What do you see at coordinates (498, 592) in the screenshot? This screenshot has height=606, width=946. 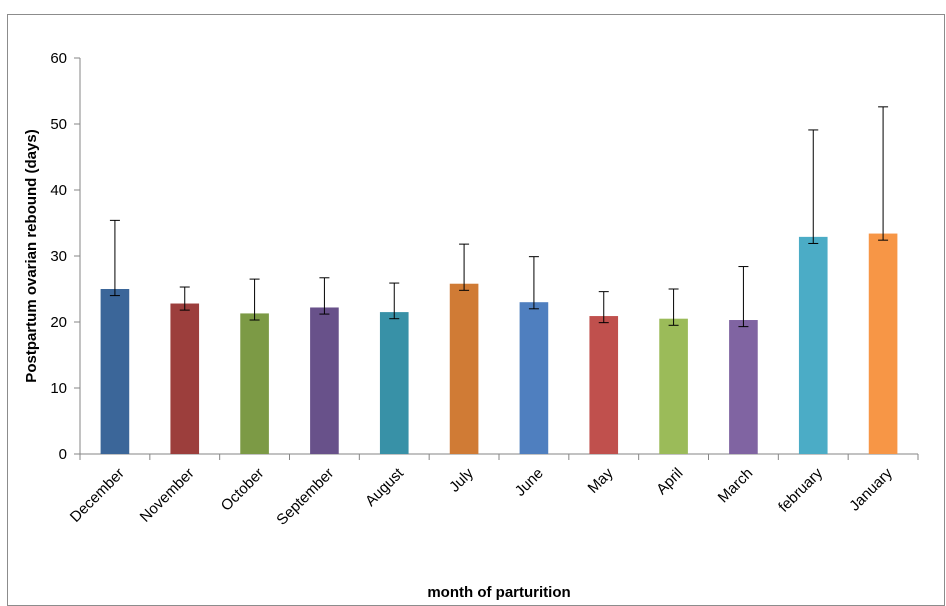 I see `x-axis-title: month of parturition` at bounding box center [498, 592].